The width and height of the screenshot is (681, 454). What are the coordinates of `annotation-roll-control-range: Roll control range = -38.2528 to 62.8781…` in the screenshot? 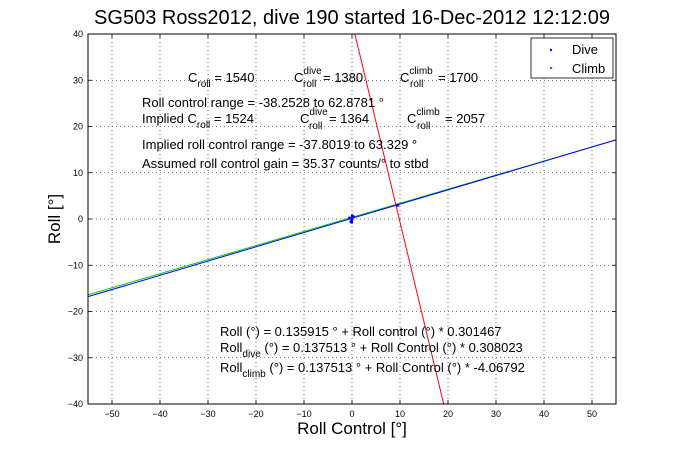 It's located at (263, 102).